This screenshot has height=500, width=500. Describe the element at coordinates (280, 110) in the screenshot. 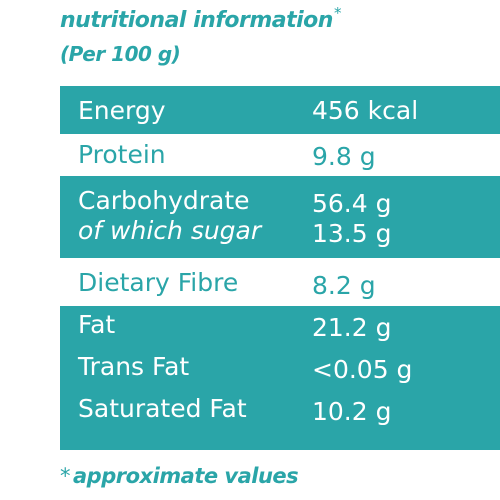

I see `table-row-energy: Energy 456 kcal` at that location.